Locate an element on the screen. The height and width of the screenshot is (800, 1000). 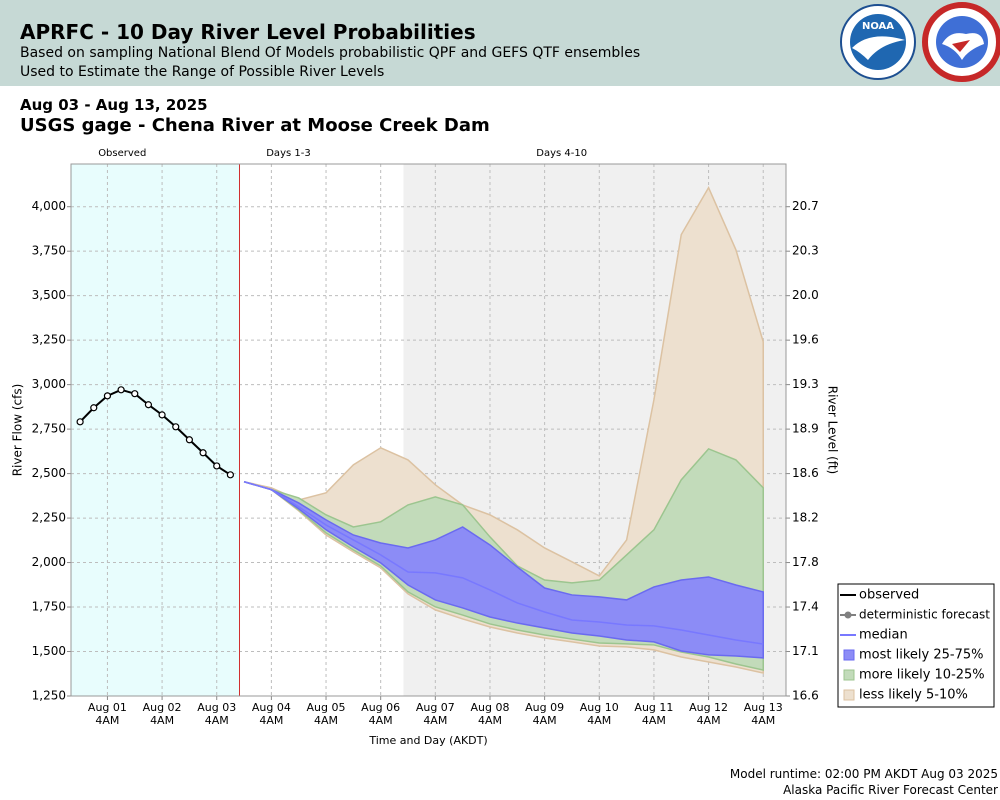
y2-tick-label: 20.0 is located at coordinates (805, 295).